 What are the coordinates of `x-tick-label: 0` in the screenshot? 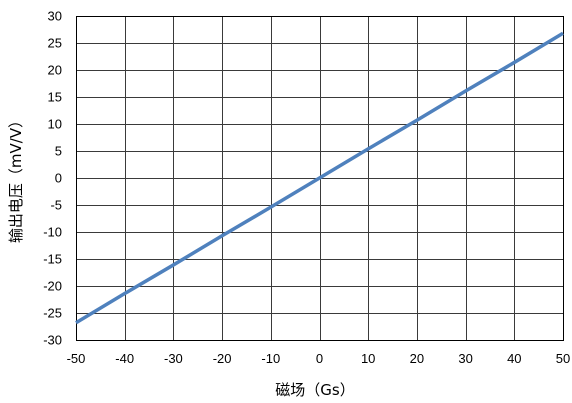 It's located at (319, 358).